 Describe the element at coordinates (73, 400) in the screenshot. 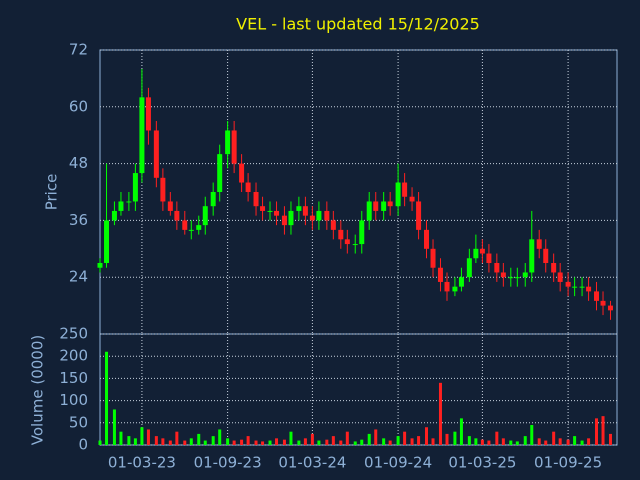

I see `volume-tick-label: 100` at that location.